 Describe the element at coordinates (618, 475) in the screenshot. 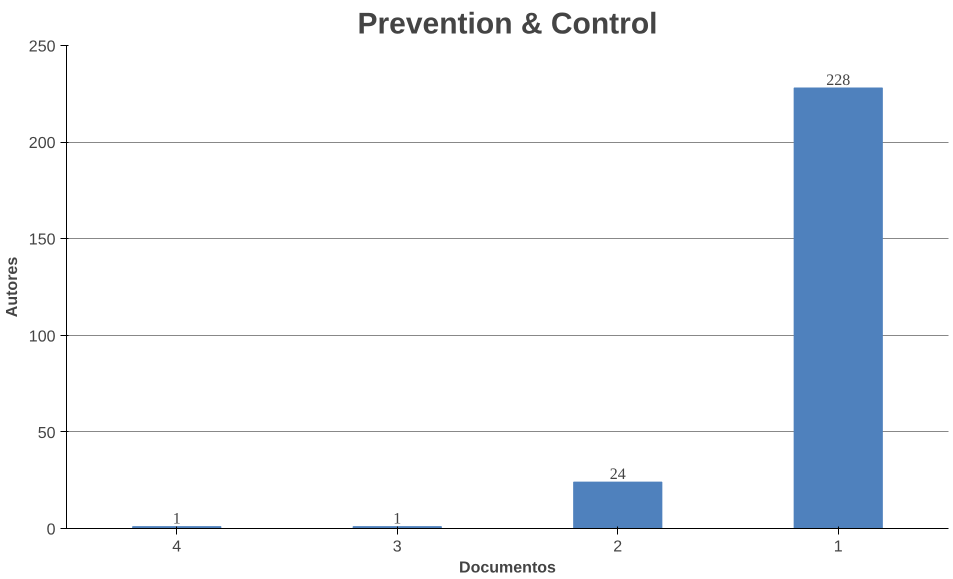

I see `data-label: 24` at that location.